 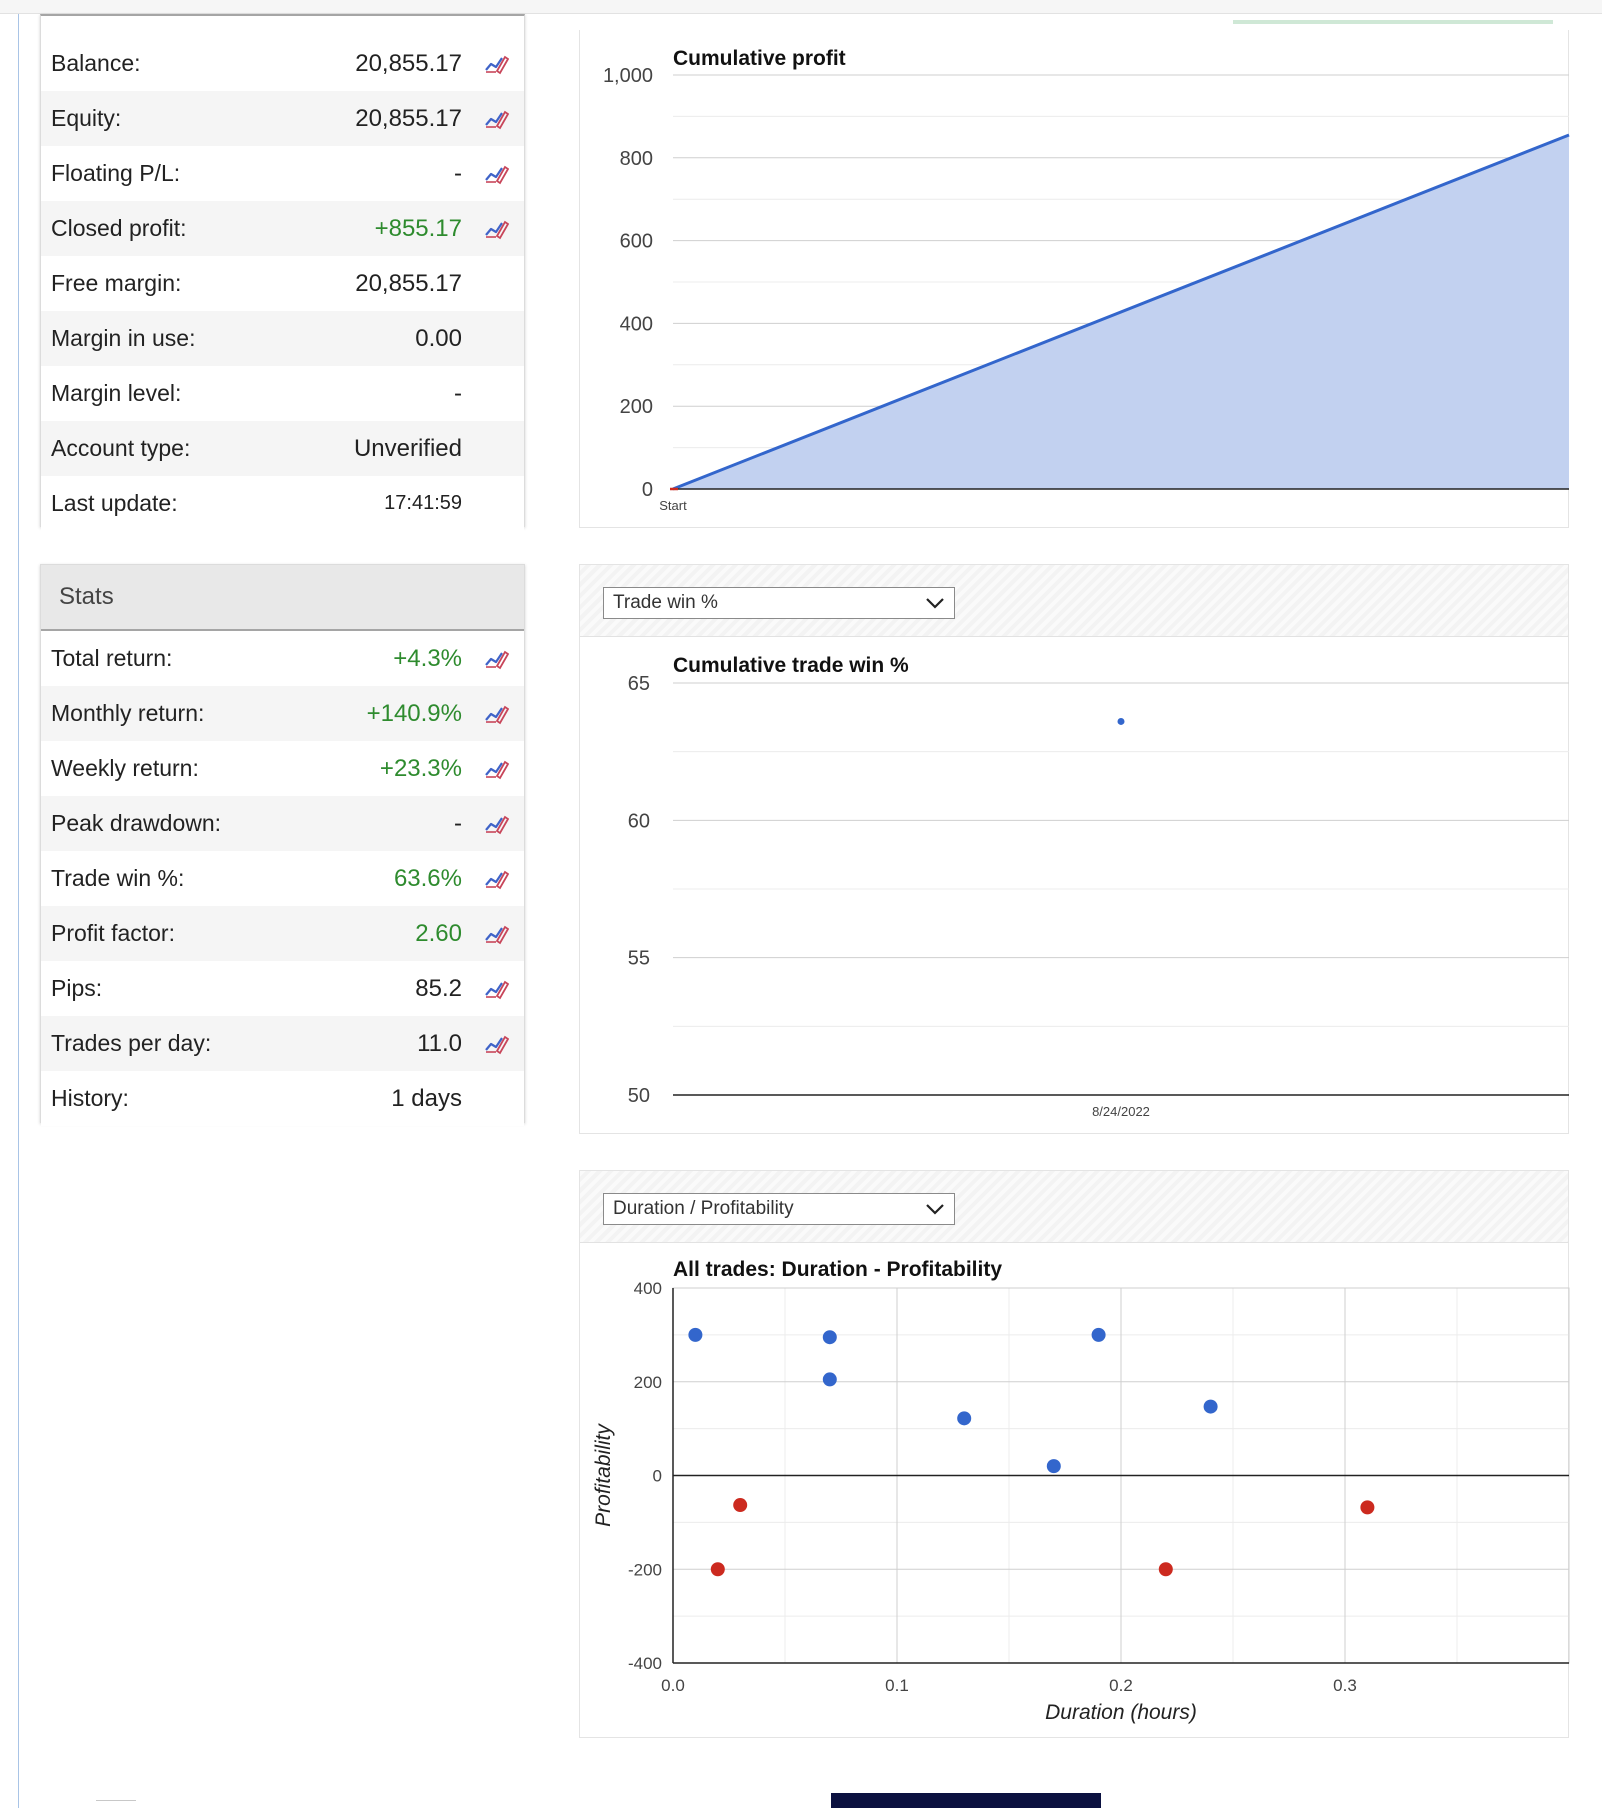 What do you see at coordinates (791, 665) in the screenshot?
I see `chart-title: Cumulative trade win %` at bounding box center [791, 665].